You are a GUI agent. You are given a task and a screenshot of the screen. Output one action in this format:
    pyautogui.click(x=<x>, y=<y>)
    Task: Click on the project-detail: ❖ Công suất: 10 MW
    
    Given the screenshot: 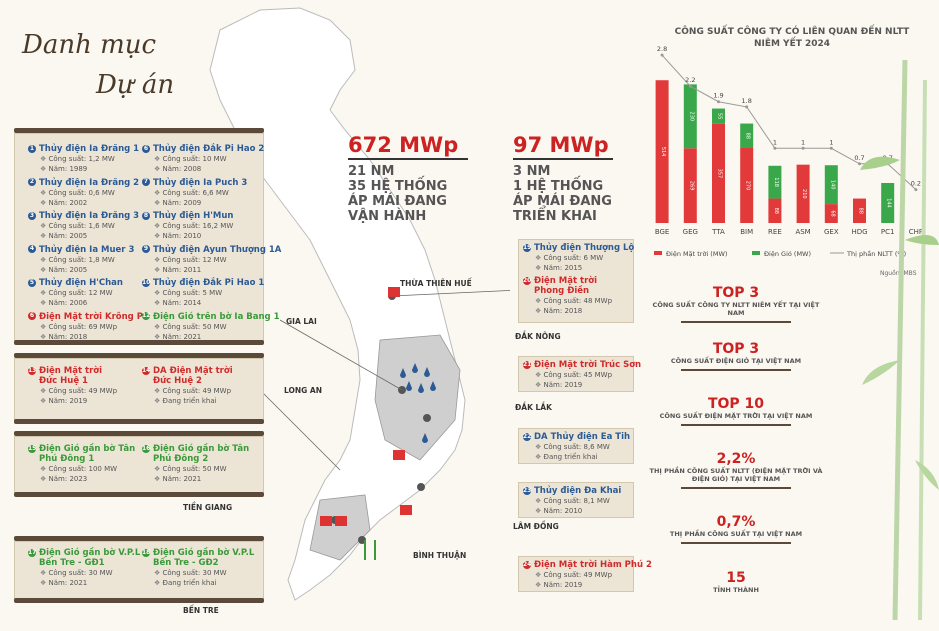 What is the action you would take?
    pyautogui.click(x=209, y=159)
    